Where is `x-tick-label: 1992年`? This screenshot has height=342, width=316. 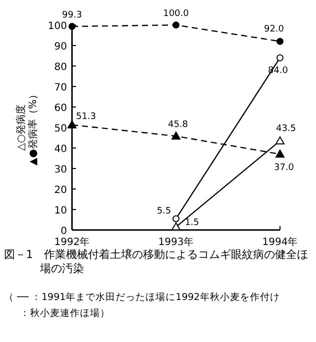
x-tick-label: 1992年 is located at coordinates (72, 242).